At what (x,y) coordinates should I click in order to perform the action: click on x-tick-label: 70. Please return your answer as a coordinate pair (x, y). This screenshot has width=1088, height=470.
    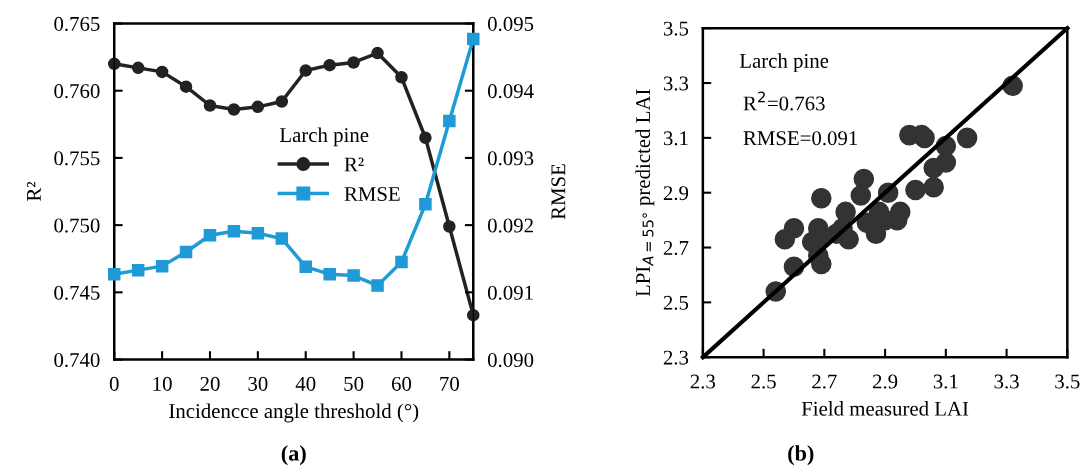
    Looking at the image, I should click on (449, 383).